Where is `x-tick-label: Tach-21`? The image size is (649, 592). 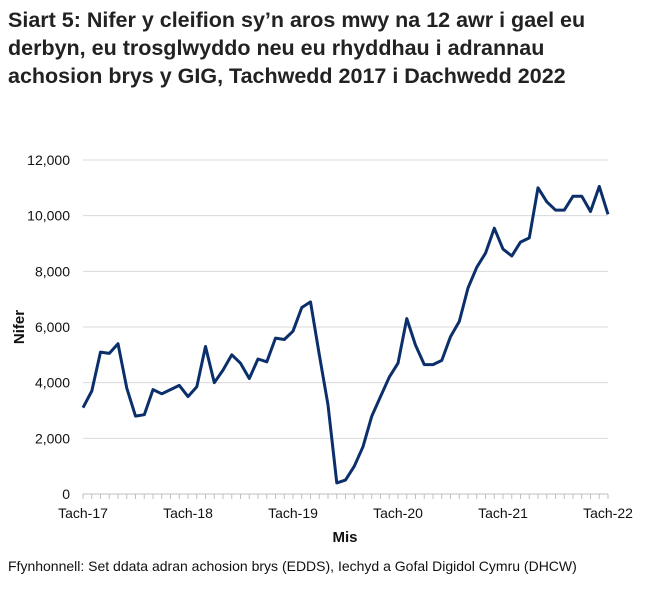
x-tick-label: Tach-21 is located at coordinates (503, 513).